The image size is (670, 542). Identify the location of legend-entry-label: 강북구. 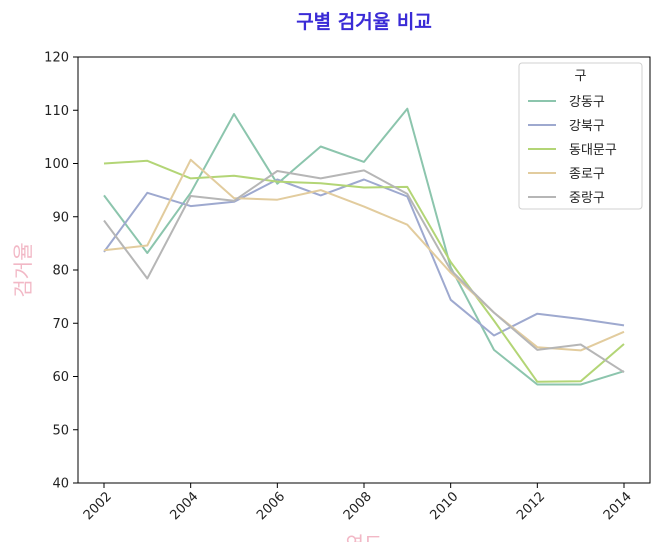
(587, 126).